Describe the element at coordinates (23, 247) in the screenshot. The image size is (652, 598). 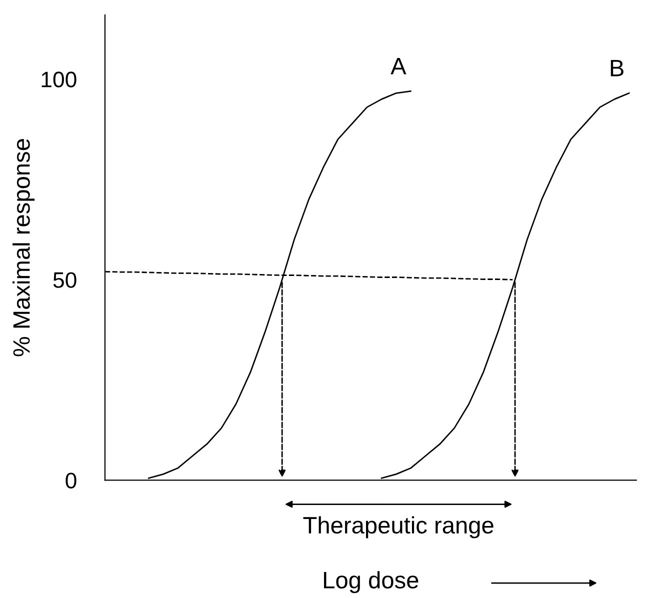
I see `y-axis-title: % Maximal response` at that location.